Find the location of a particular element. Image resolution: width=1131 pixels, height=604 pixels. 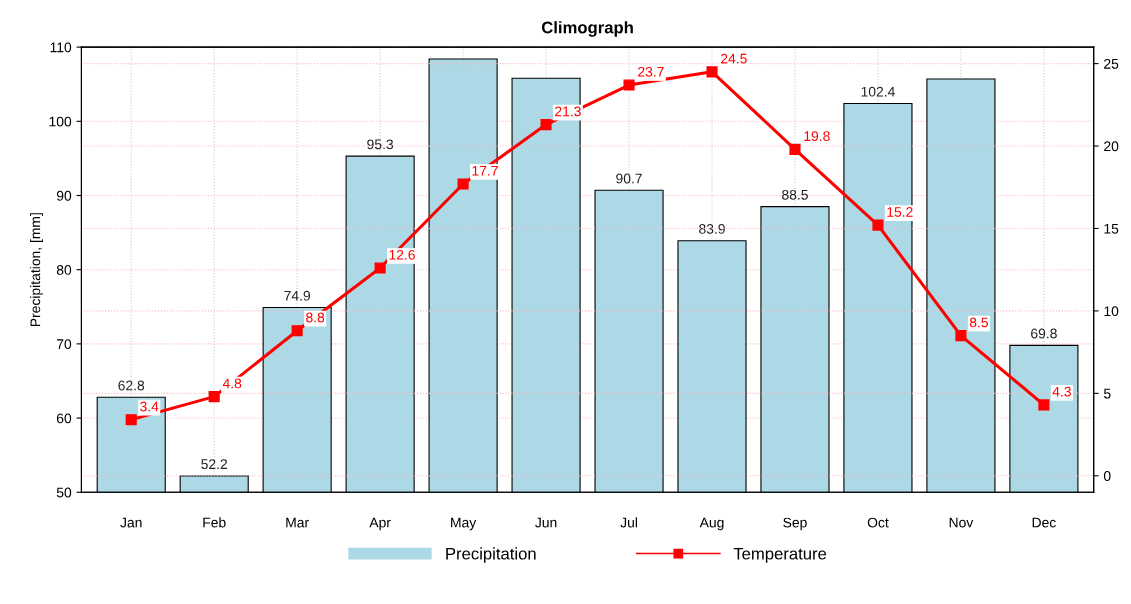

y-tick-label: 110 is located at coordinates (61, 47).